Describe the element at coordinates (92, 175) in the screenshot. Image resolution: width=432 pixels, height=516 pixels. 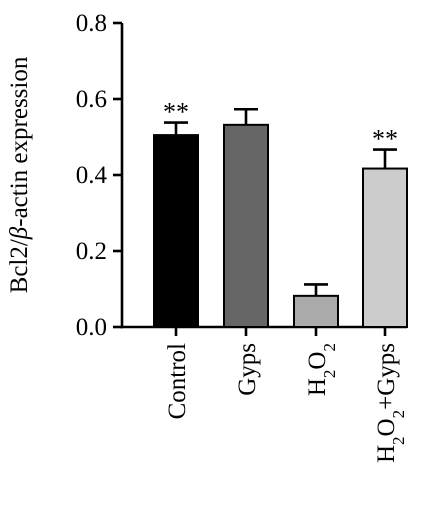
I see `y-tick-label: 0.4` at that location.